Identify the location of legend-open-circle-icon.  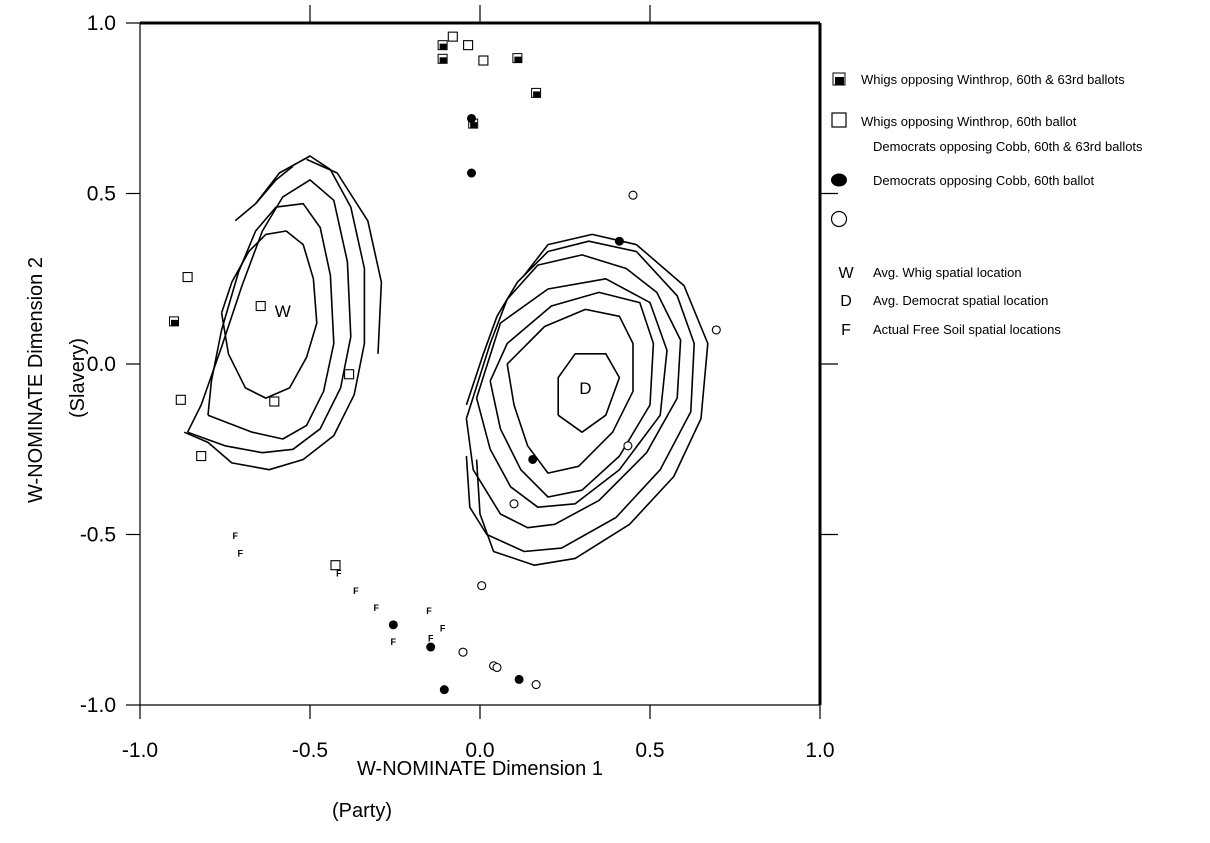
(839, 219).